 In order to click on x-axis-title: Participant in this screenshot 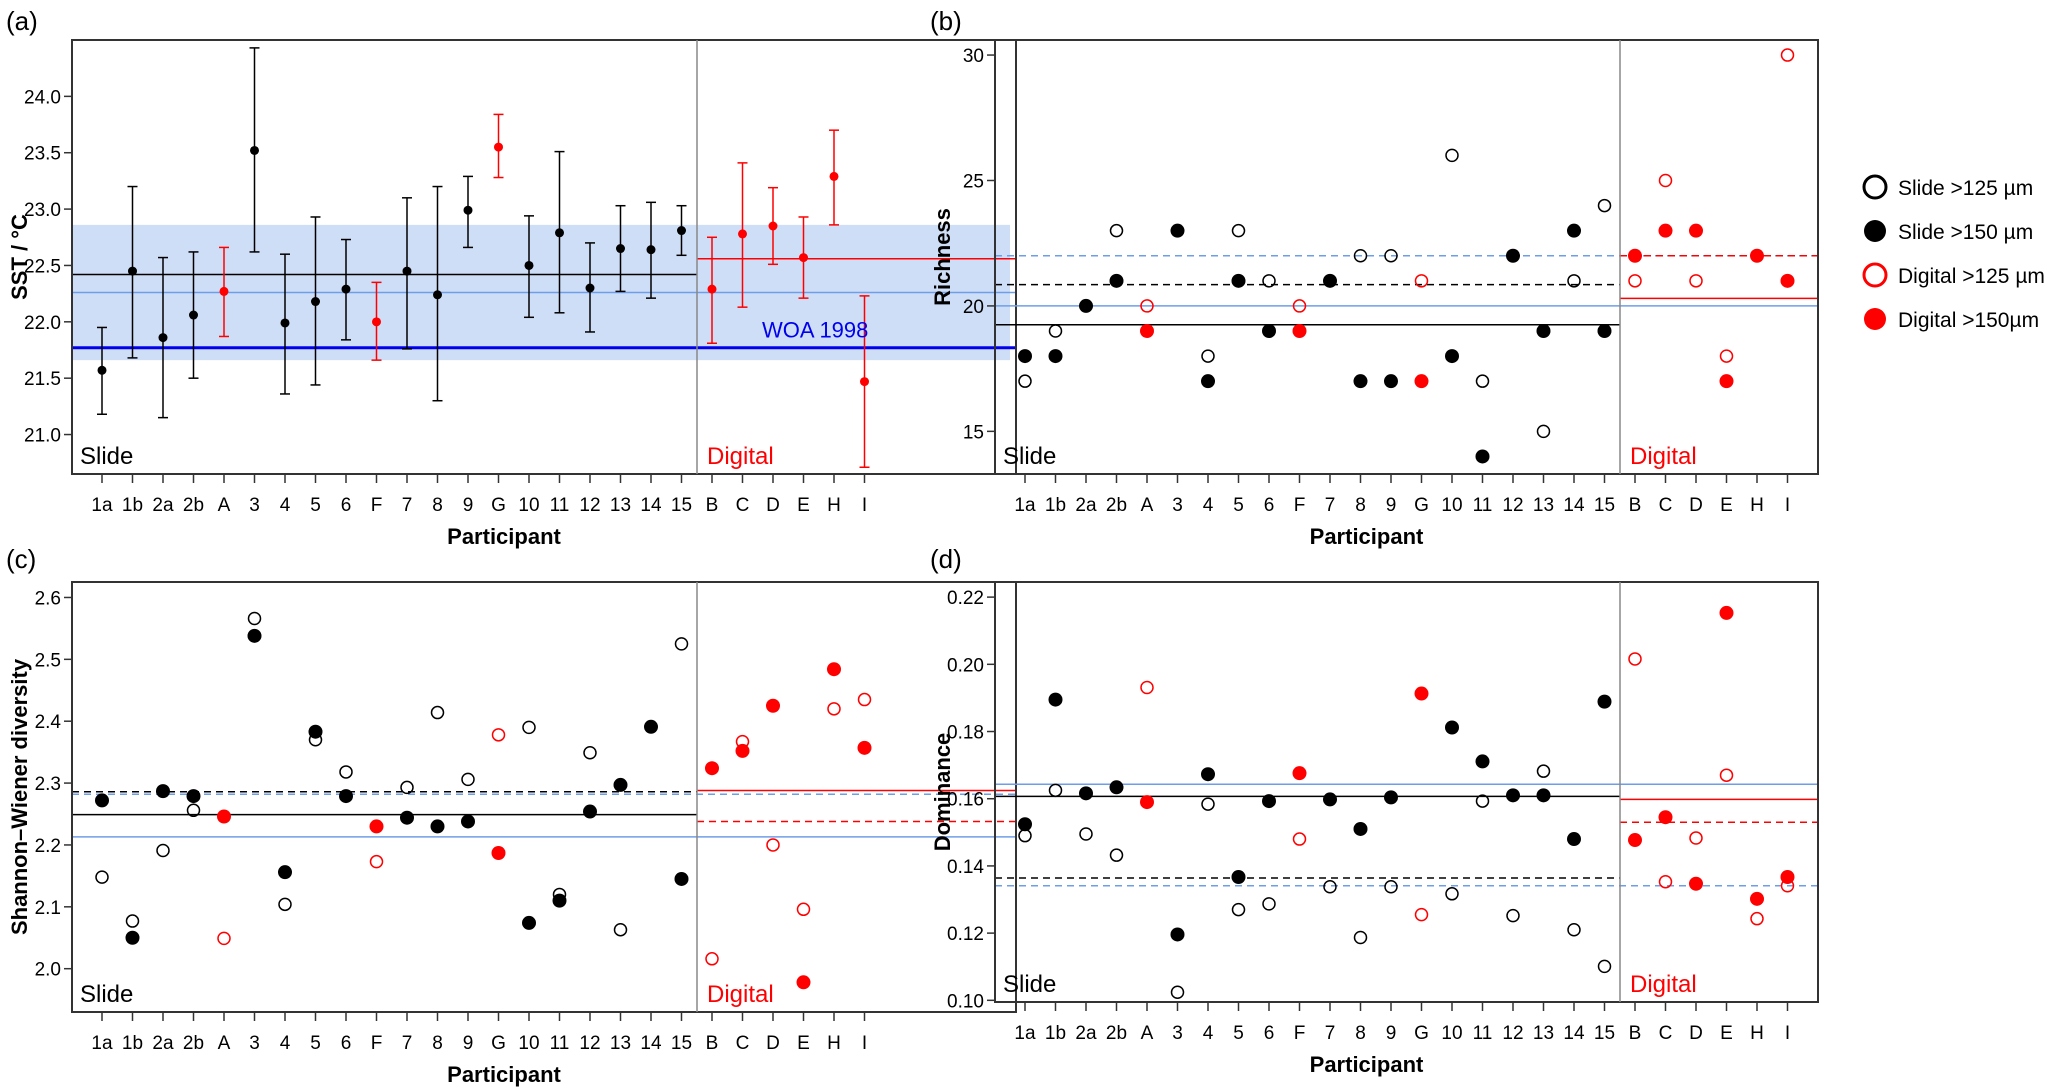, I will do `click(504, 536)`.